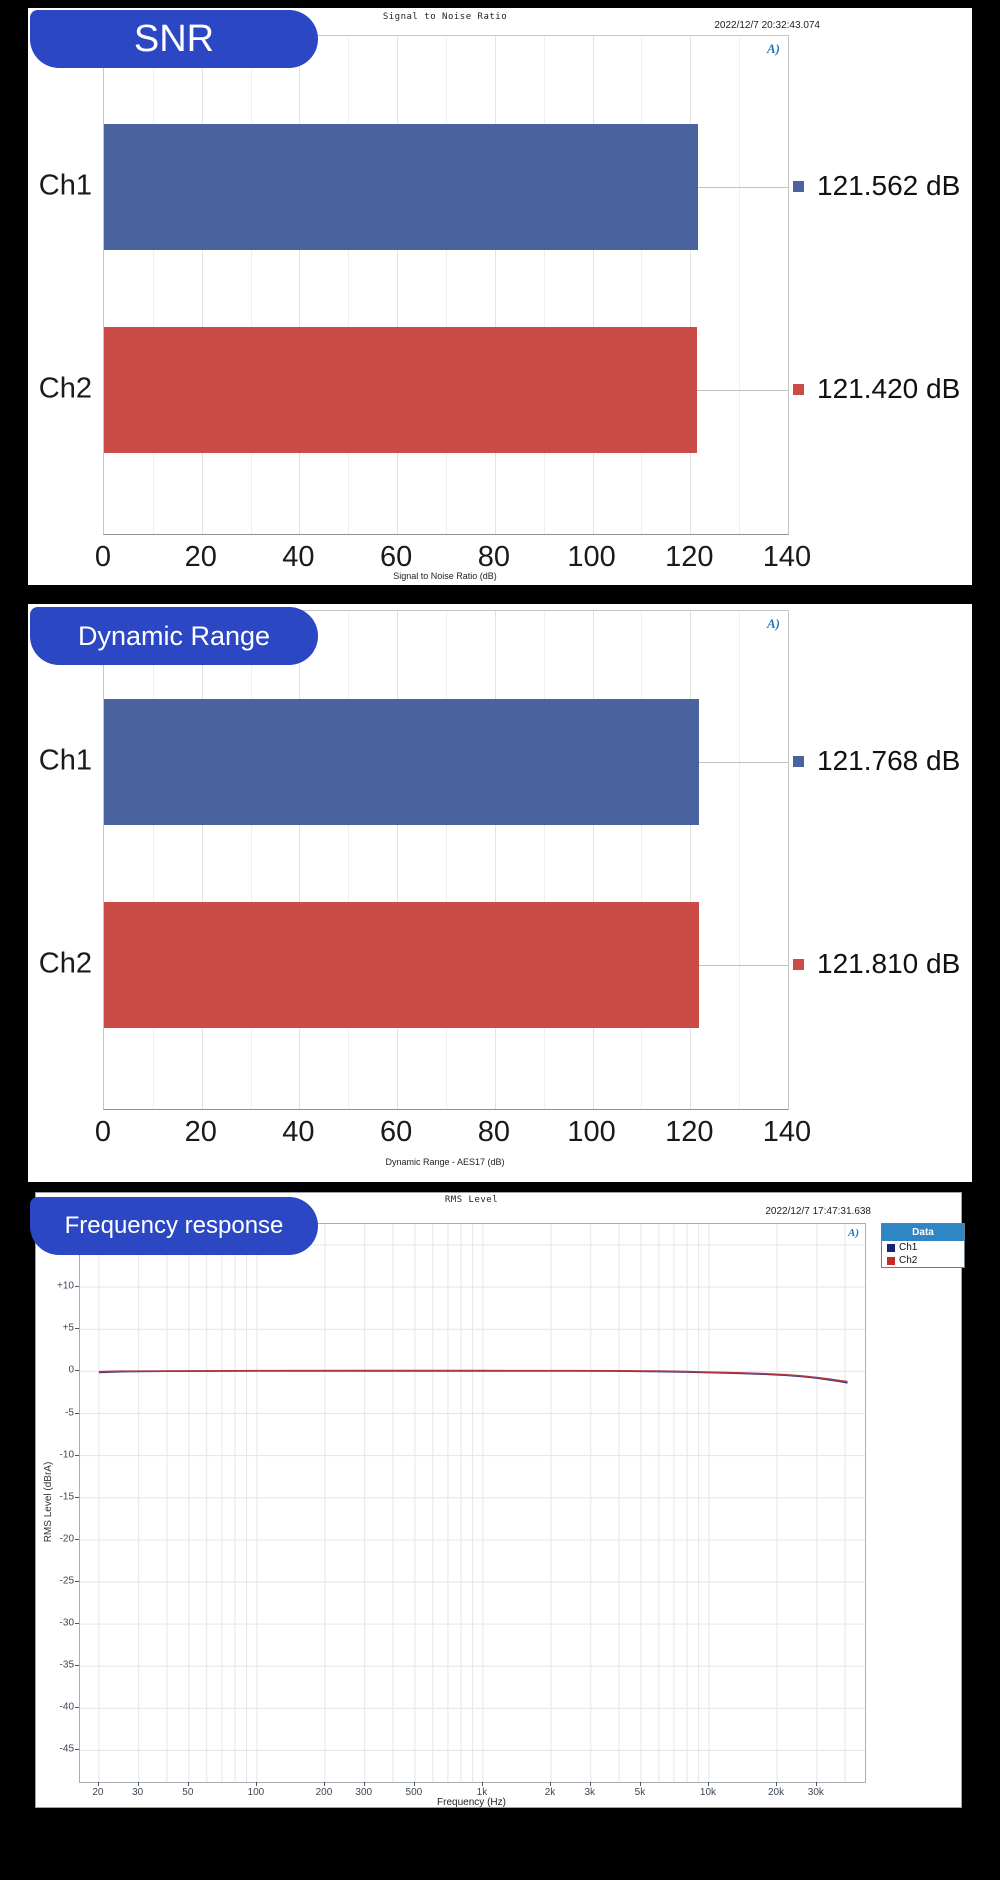  I want to click on y-tick-label: -5, so click(69, 1412).